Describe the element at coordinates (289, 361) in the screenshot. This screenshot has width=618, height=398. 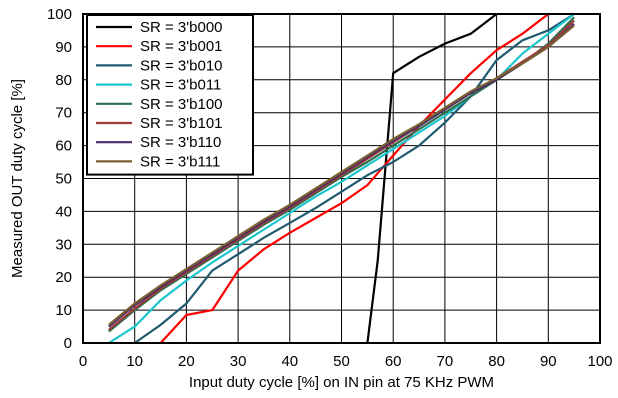
I see `x-tick-label: 40` at that location.